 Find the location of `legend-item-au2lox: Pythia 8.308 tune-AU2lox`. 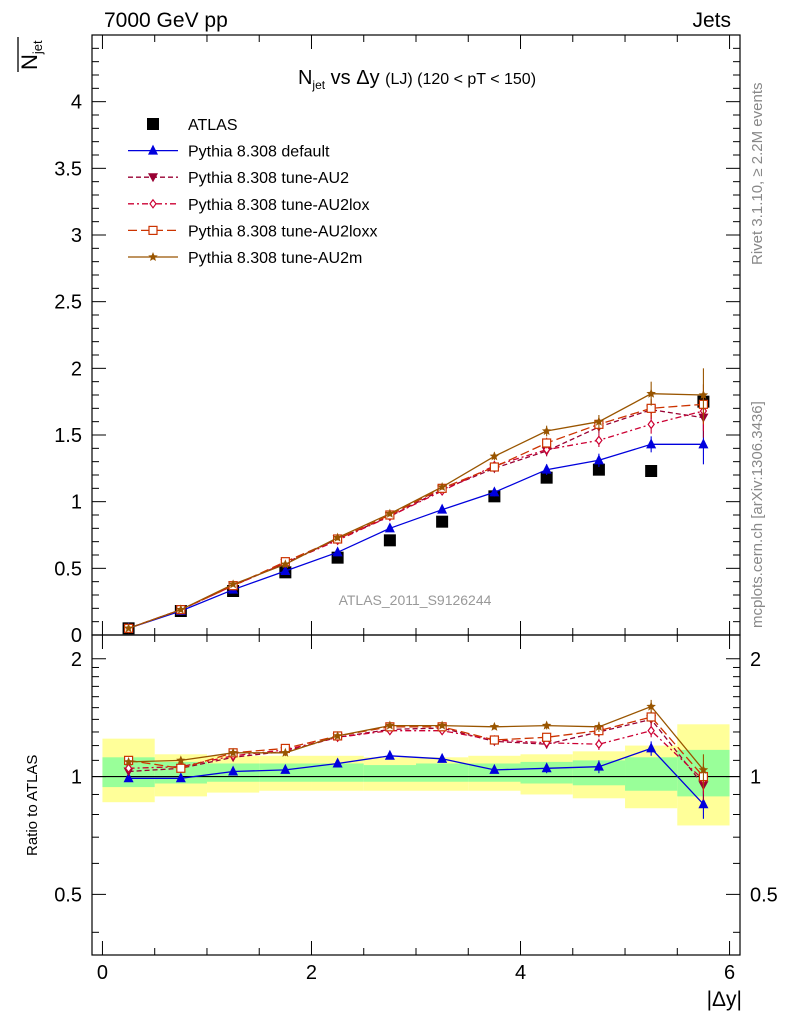

legend-item-au2lox: Pythia 8.308 tune-AU2lox is located at coordinates (248, 205).